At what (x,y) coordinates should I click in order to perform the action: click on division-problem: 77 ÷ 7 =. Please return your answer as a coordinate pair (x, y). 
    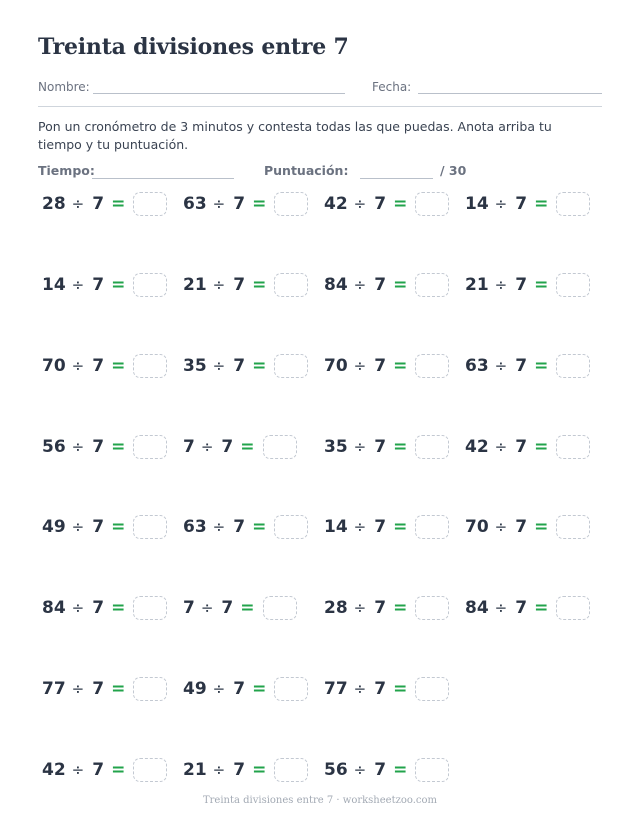
    Looking at the image, I should click on (387, 689).